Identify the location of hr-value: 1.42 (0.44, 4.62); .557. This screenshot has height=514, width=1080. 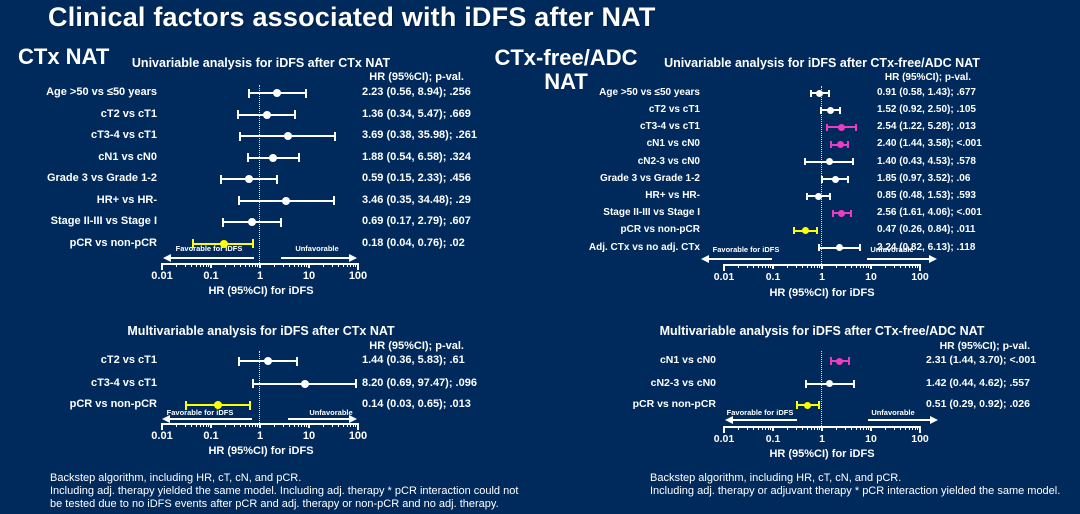
(978, 382).